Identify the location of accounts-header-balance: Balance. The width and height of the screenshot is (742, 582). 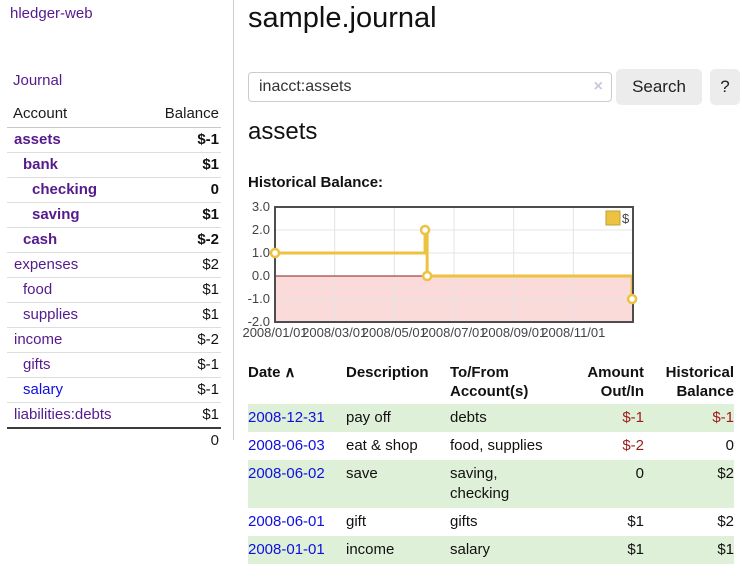
(181, 115).